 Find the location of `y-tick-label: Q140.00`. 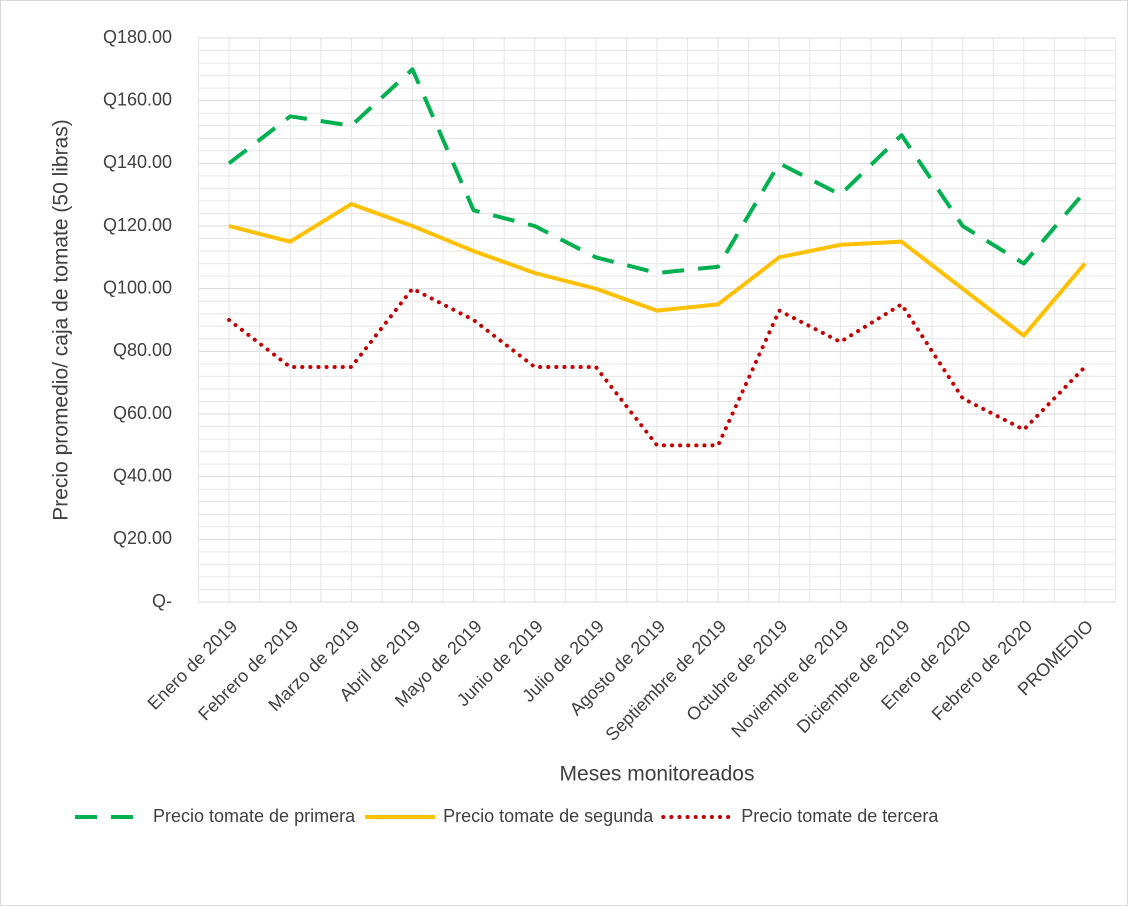

y-tick-label: Q140.00 is located at coordinates (137, 162).